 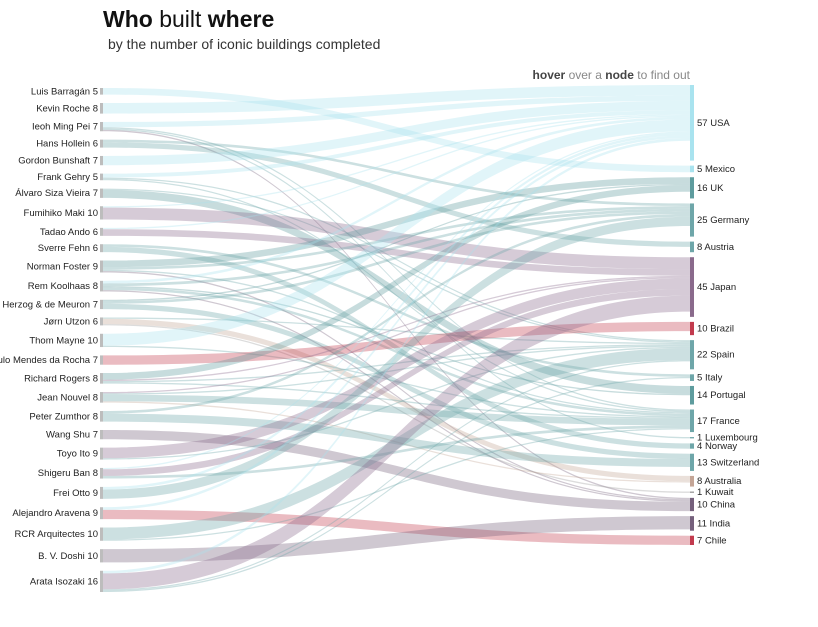 What do you see at coordinates (128, 19) in the screenshot?
I see `title-part: Who` at bounding box center [128, 19].